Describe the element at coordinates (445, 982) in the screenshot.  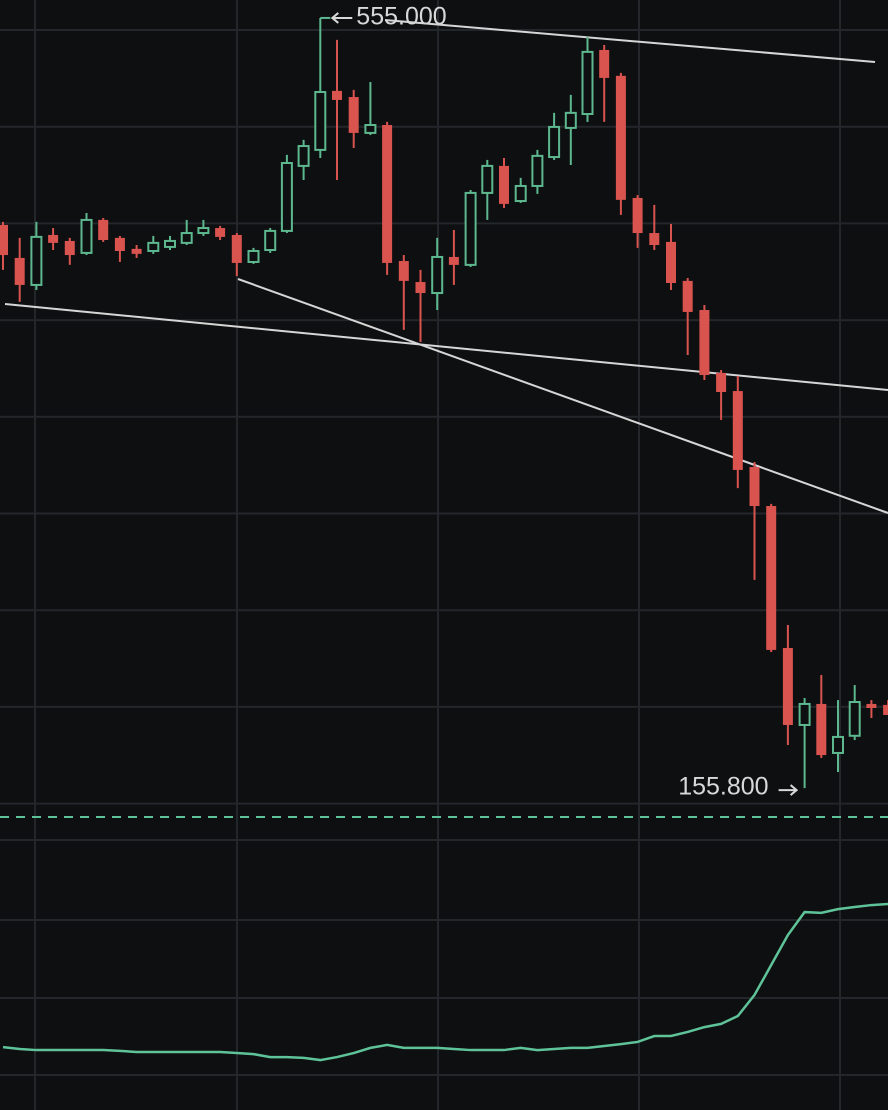
I see `indicator-line` at that location.